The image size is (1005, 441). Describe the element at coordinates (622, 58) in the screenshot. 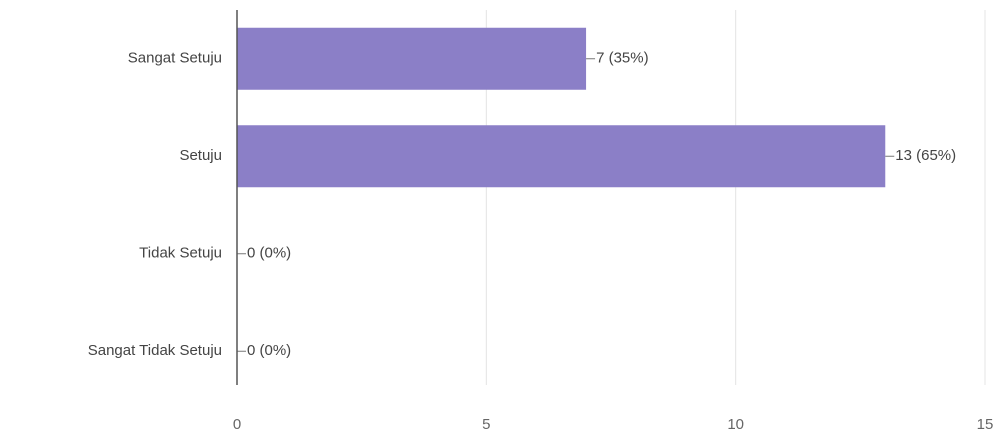

I see `data-label: 7 (35%)` at that location.